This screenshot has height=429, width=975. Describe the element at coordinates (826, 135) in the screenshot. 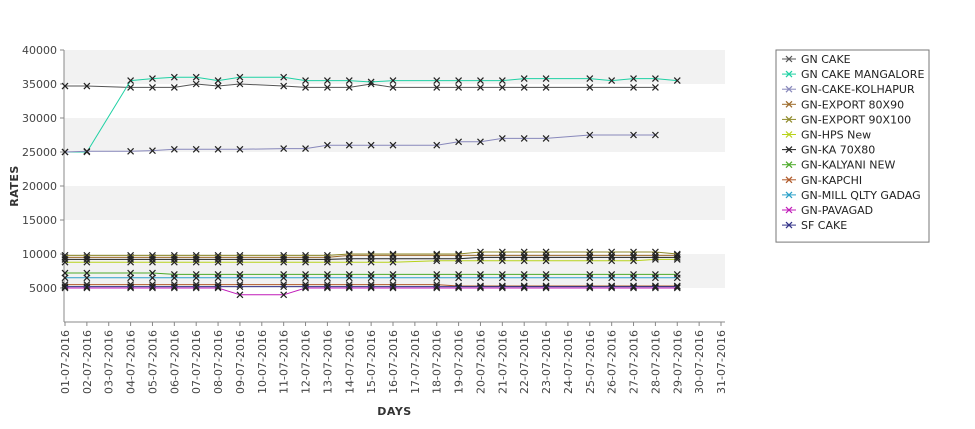

I see `legend-item: GN-HPS New` at that location.